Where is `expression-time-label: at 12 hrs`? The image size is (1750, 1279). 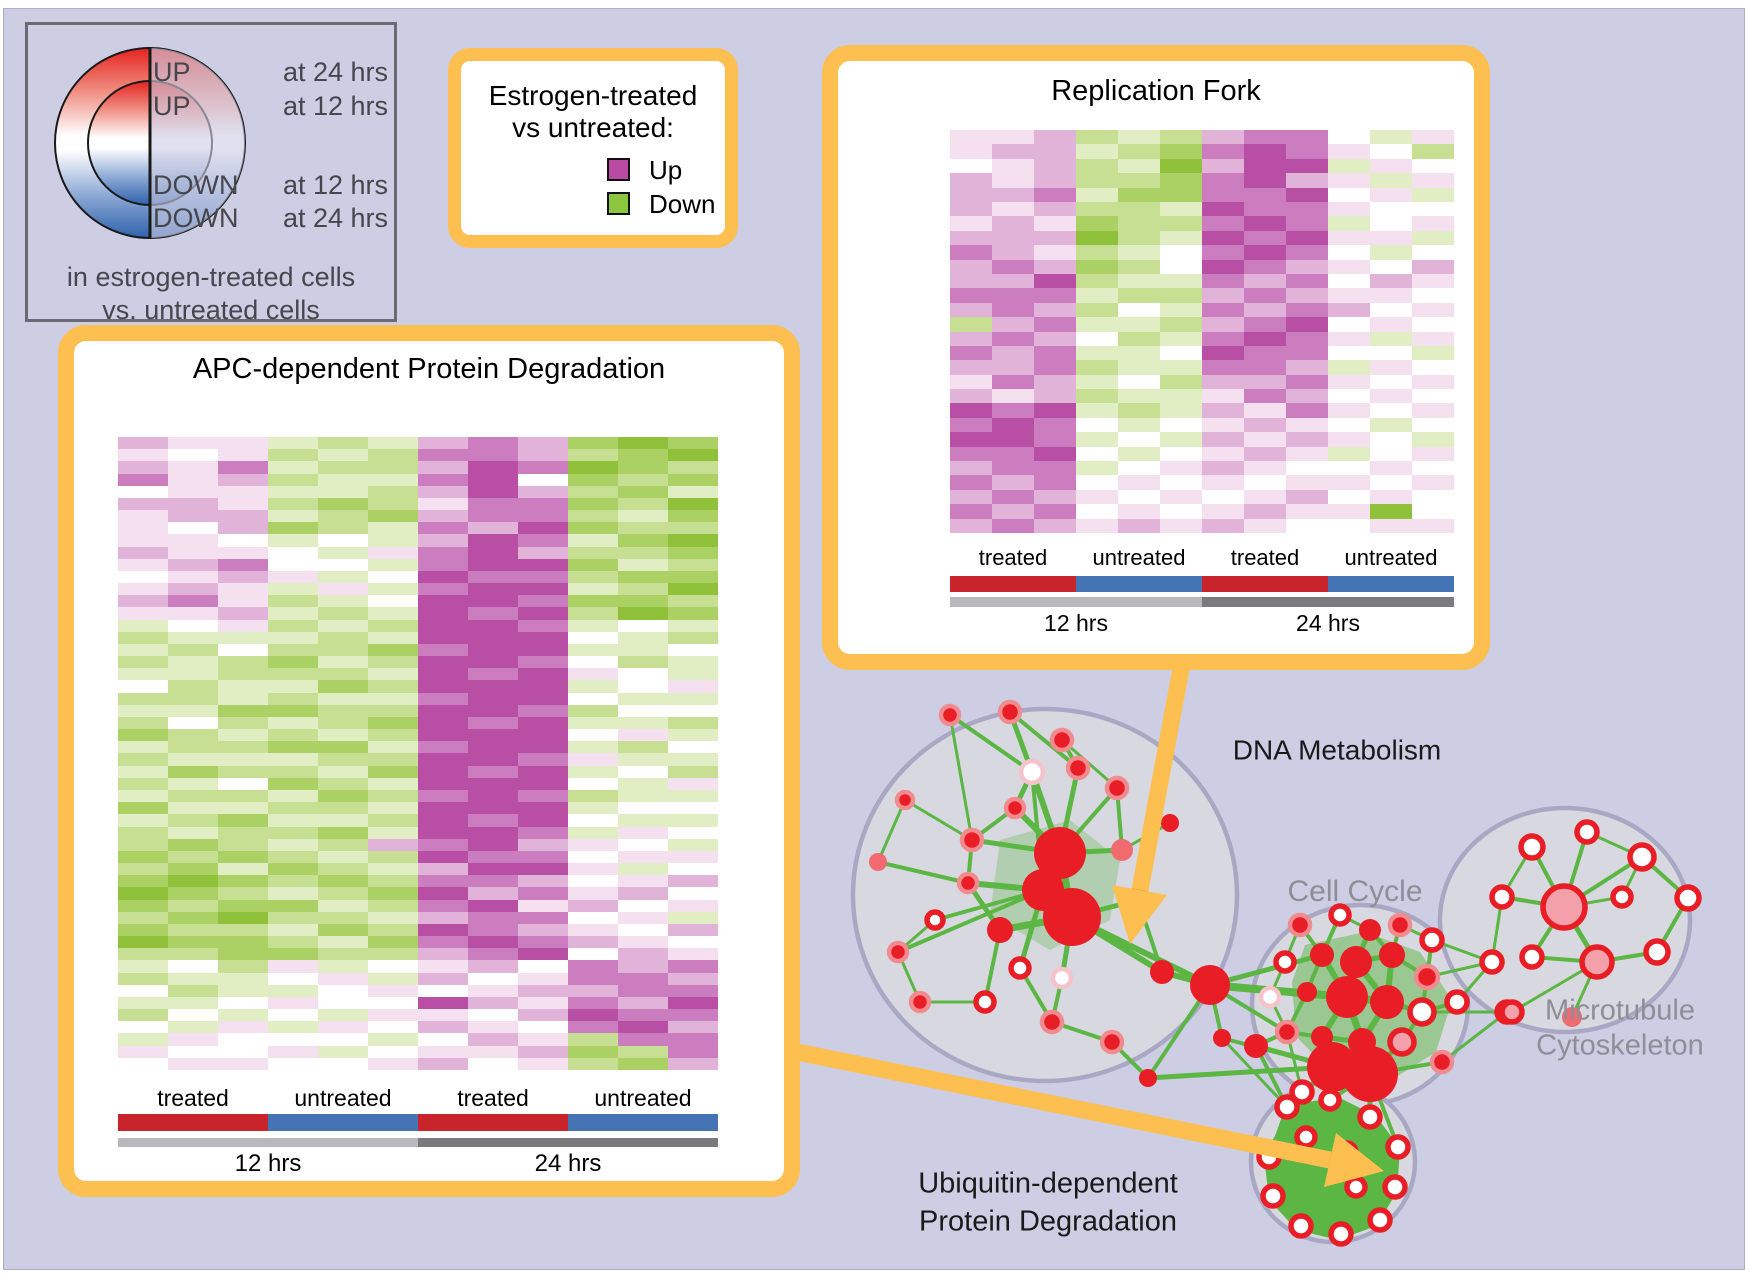
expression-time-label: at 12 hrs is located at coordinates (335, 185).